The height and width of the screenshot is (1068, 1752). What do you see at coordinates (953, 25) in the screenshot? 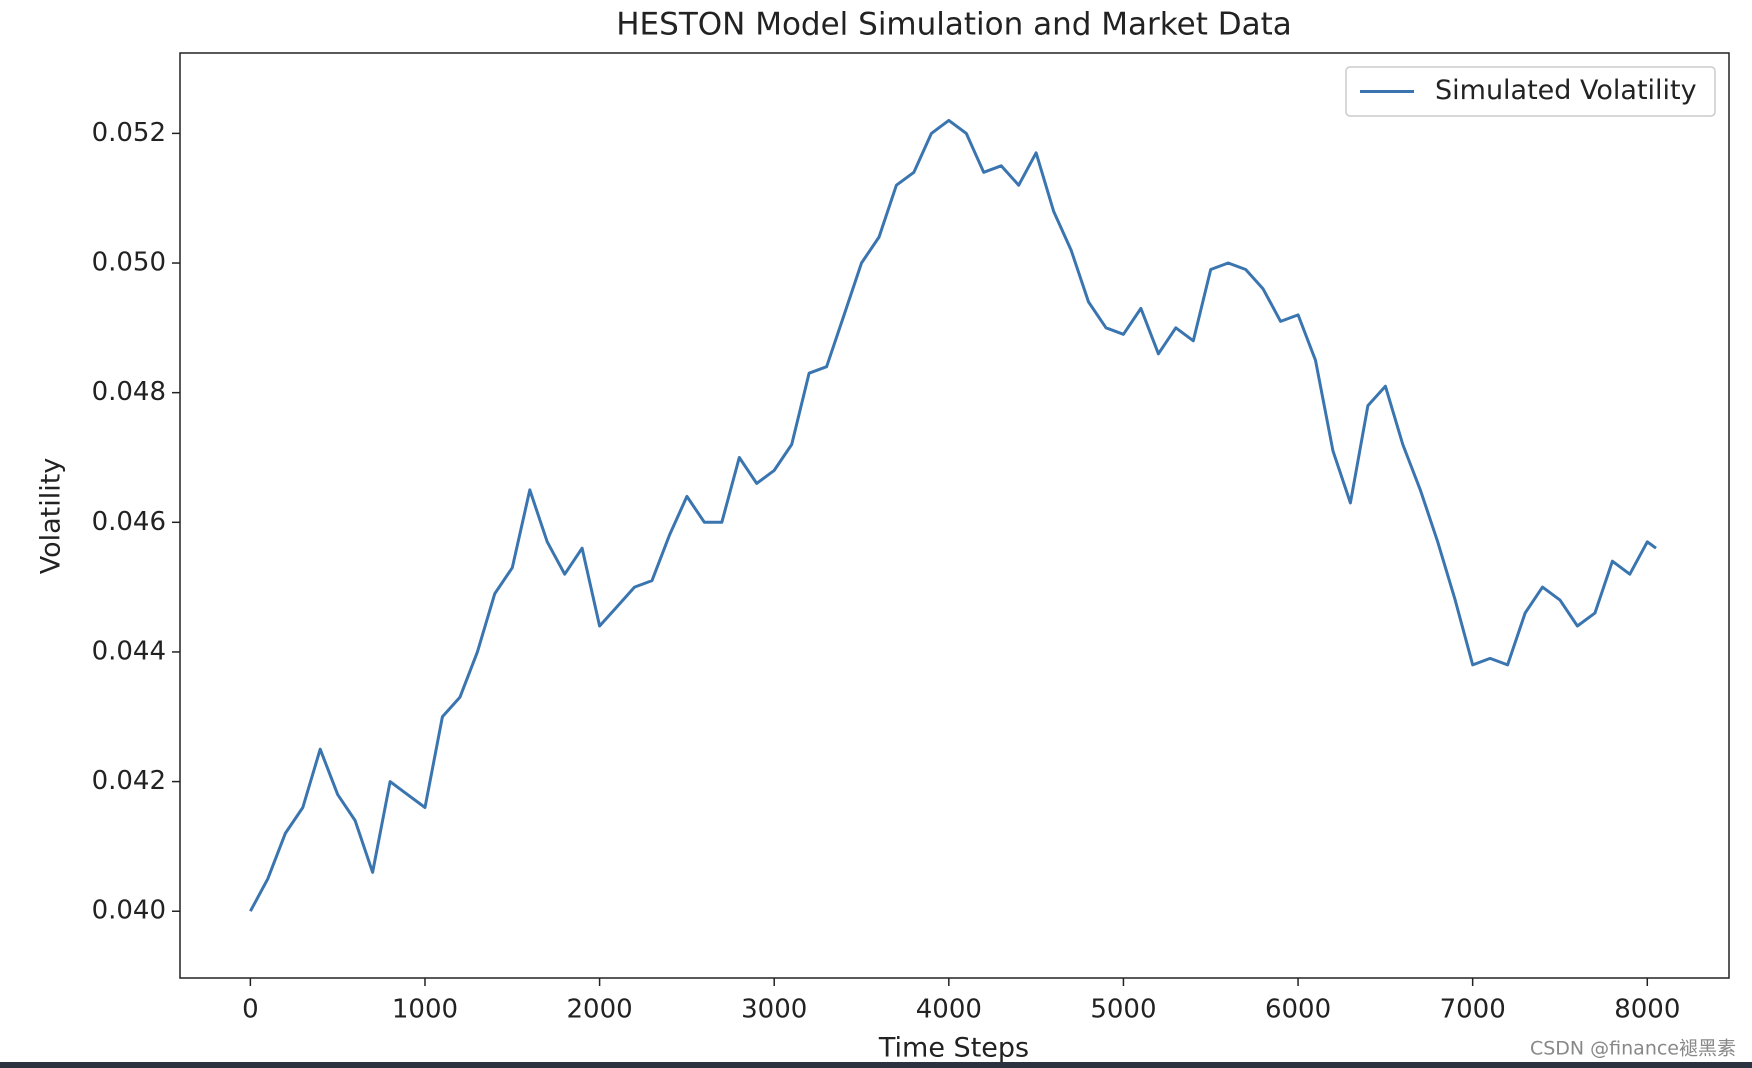
I see `chart-title: HESTON Model Simulation and Market Data` at bounding box center [953, 25].